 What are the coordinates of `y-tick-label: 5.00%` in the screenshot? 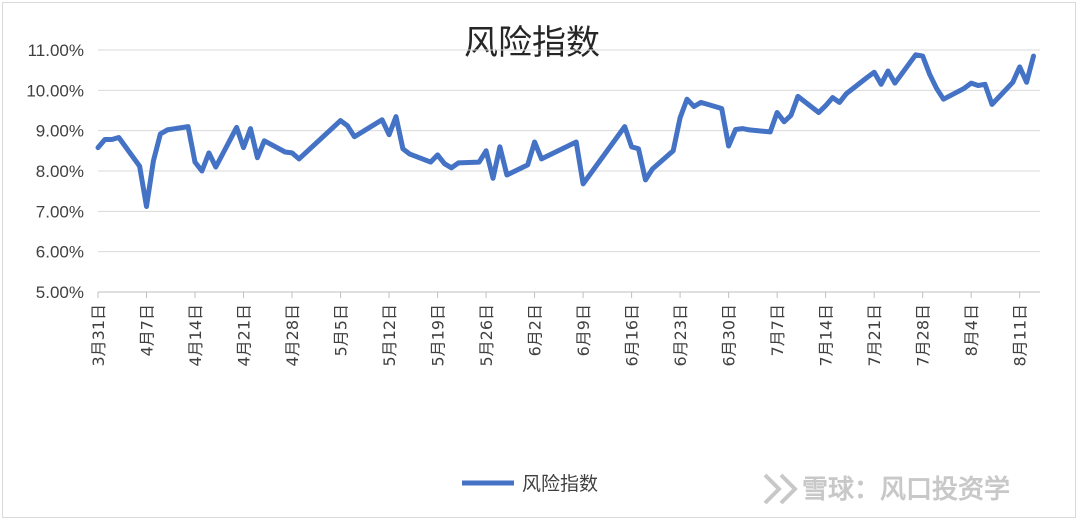 It's located at (60, 292).